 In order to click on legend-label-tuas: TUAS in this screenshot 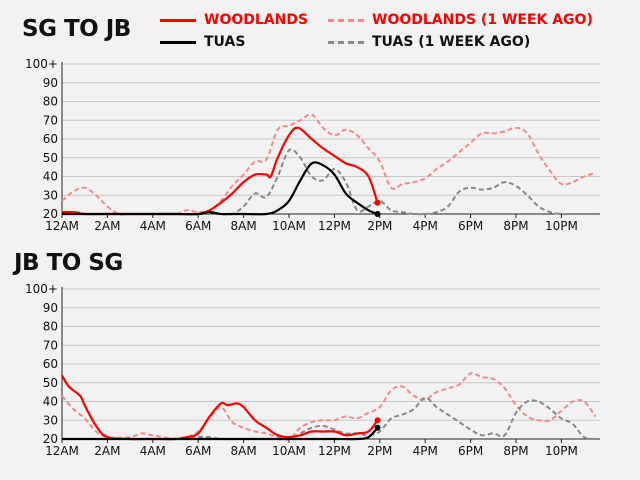, I will do `click(225, 42)`.